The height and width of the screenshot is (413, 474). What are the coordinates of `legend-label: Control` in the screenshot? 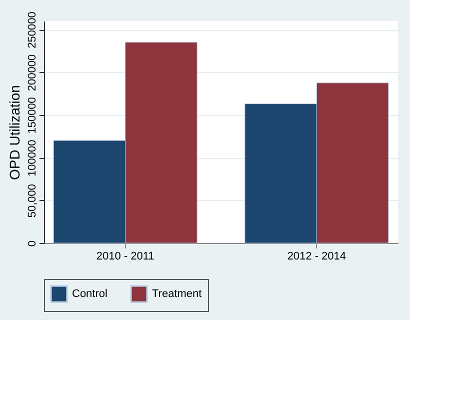 It's located at (90, 294).